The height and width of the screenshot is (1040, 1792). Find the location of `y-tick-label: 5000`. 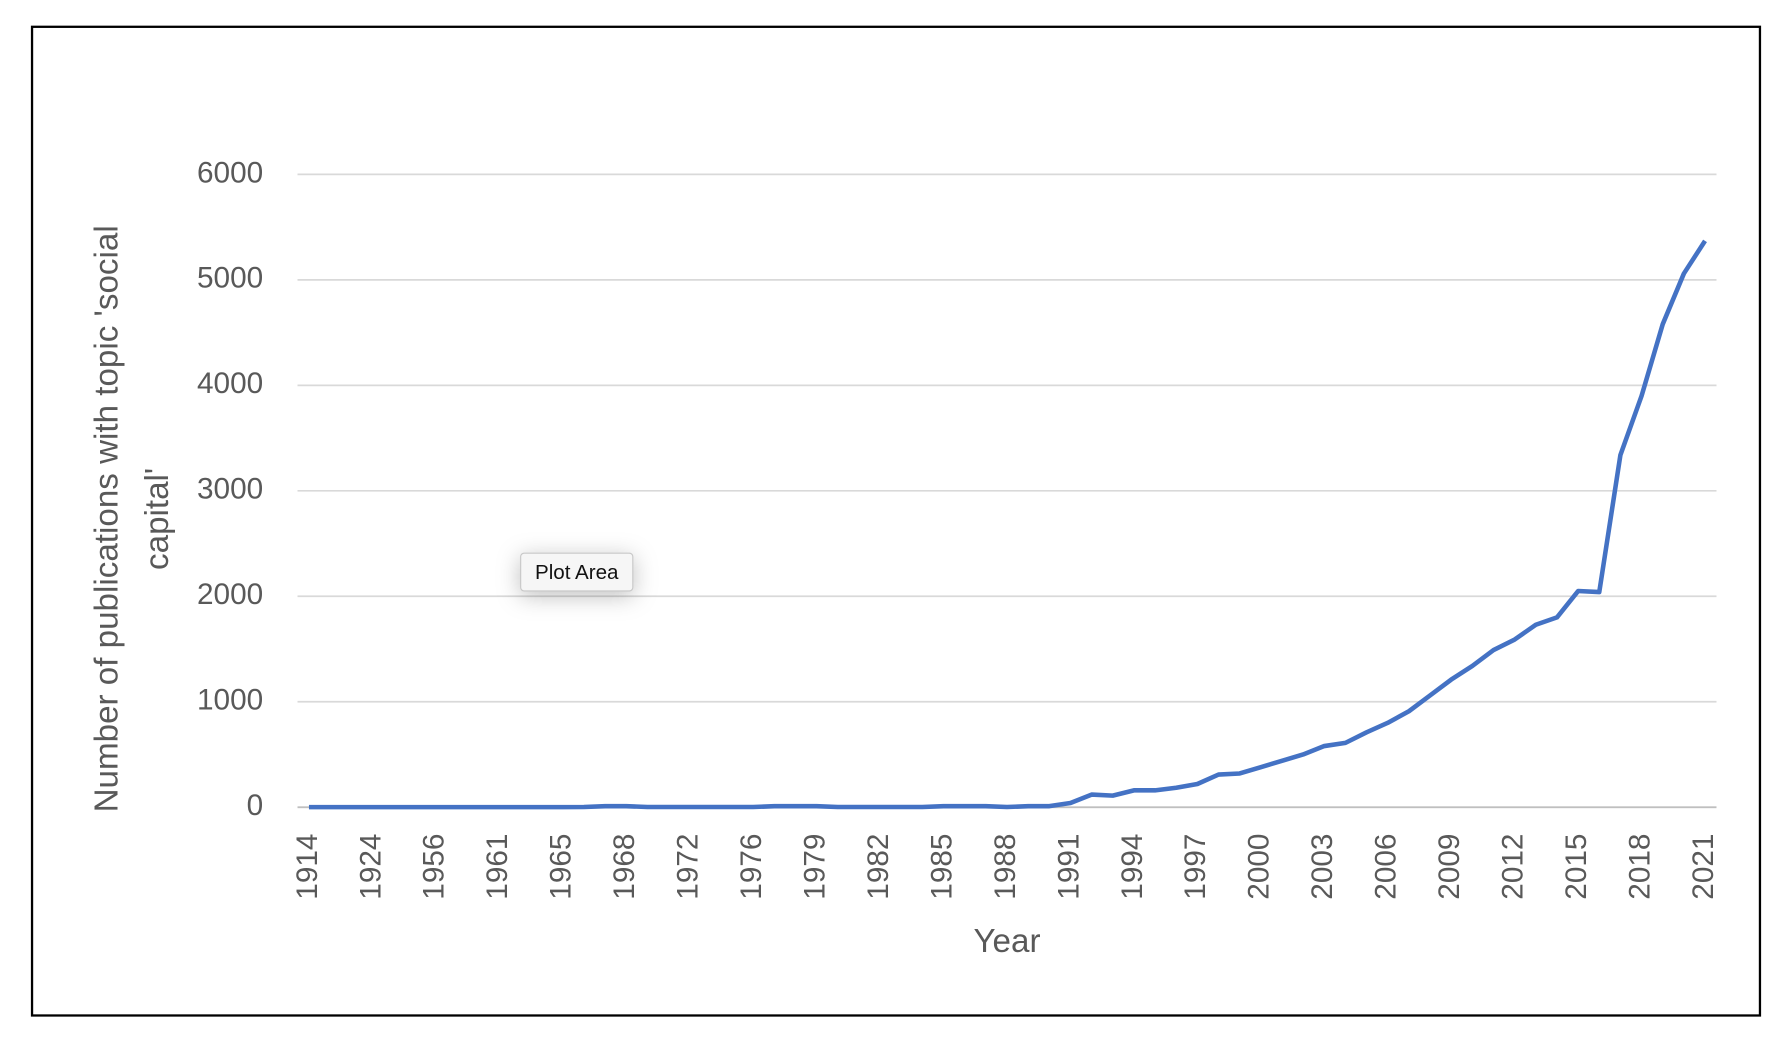

y-tick-label: 5000 is located at coordinates (230, 278).